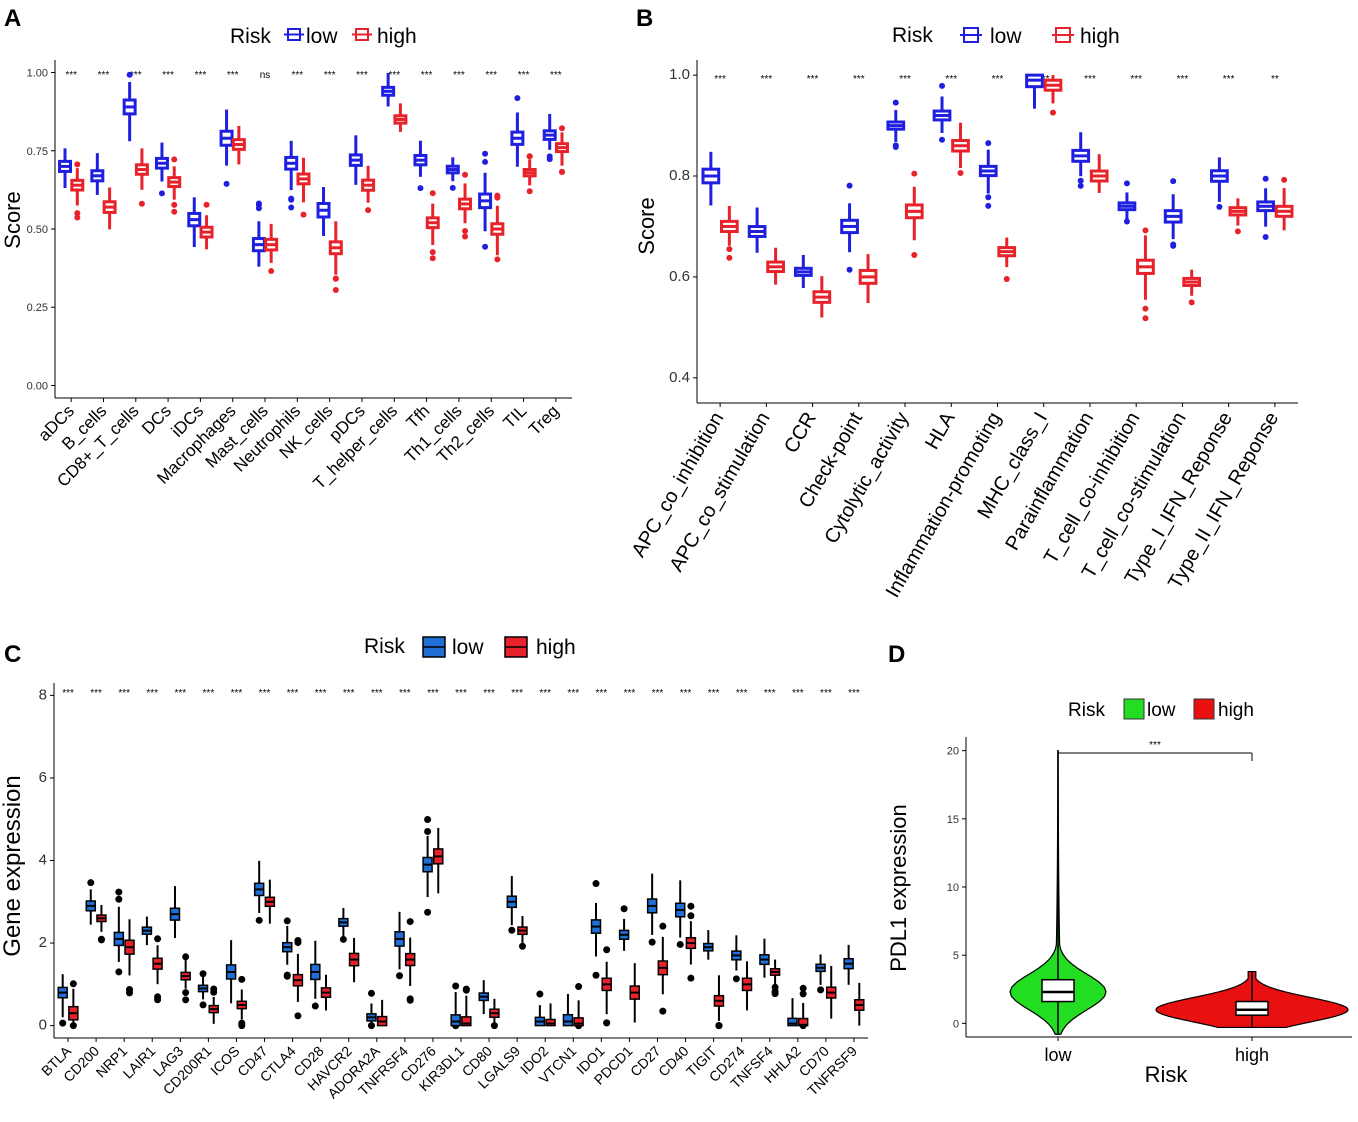 This screenshot has width=1358, height=1122. Describe the element at coordinates (397, 36) in the screenshot. I see `legend-a-label-high: high` at that location.